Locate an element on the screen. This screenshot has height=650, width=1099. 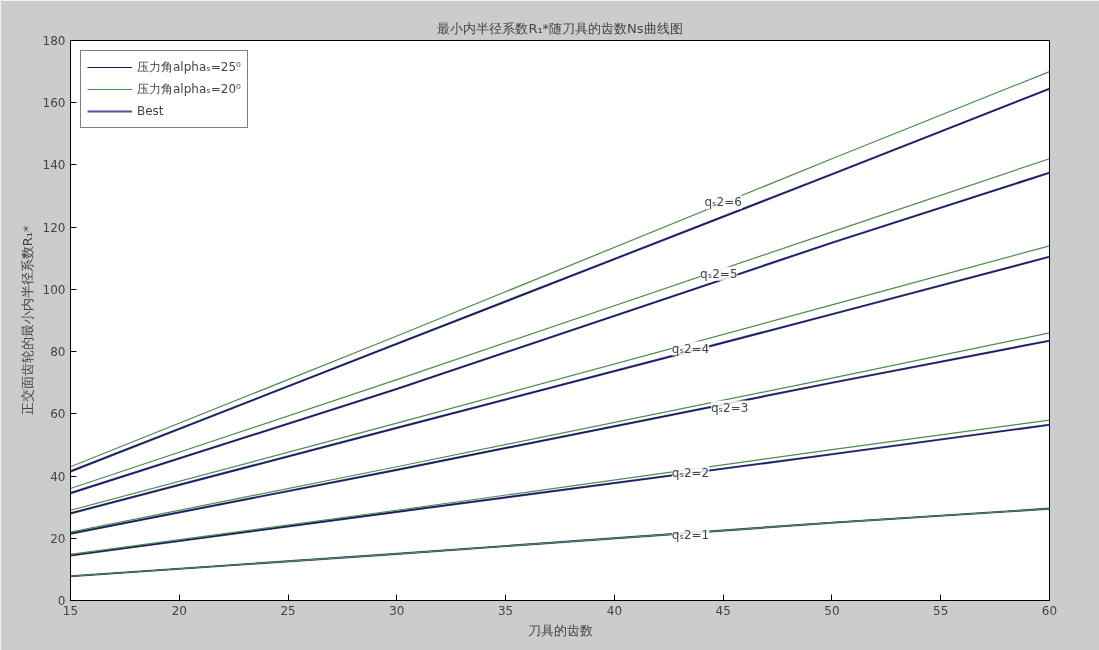
x-tick-label: 30 is located at coordinates (397, 610).